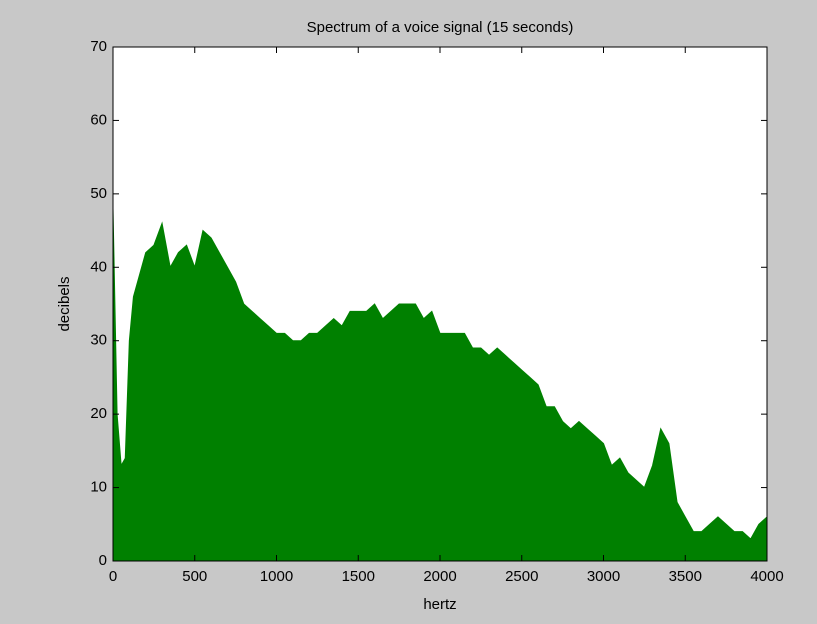 The height and width of the screenshot is (624, 817). What do you see at coordinates (439, 576) in the screenshot?
I see `x-tick-label: 2000` at bounding box center [439, 576].